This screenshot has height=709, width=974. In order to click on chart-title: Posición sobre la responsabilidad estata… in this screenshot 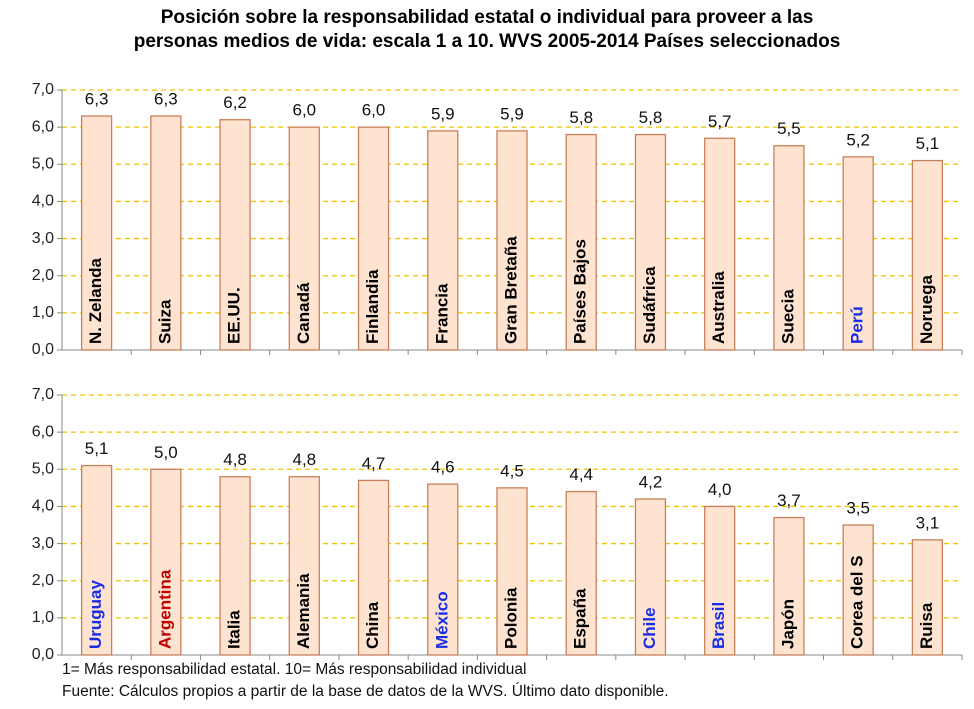, I will do `click(487, 17)`.